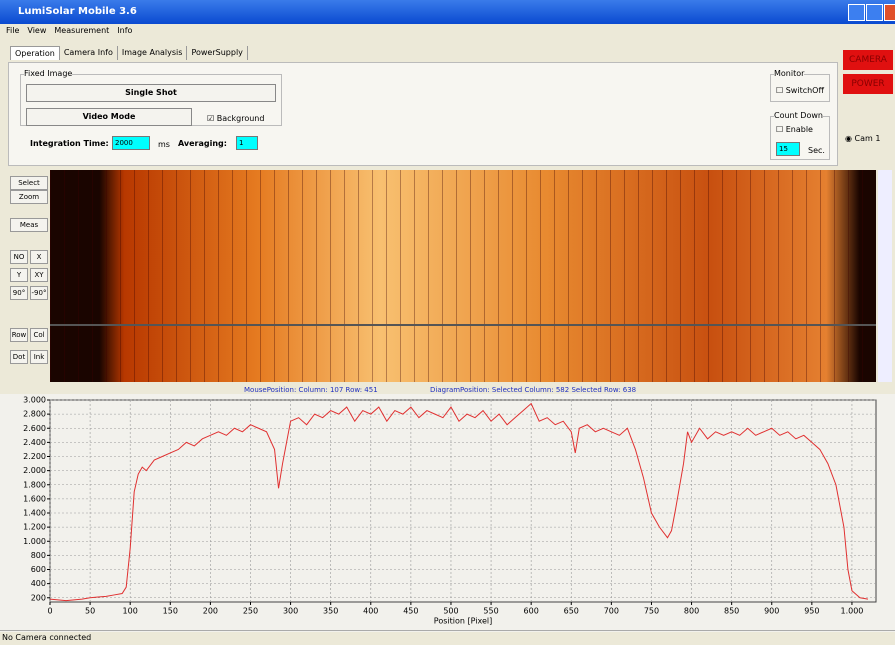 This screenshot has height=645, width=895. I want to click on y-tick-label: 2.200, so click(34, 456).